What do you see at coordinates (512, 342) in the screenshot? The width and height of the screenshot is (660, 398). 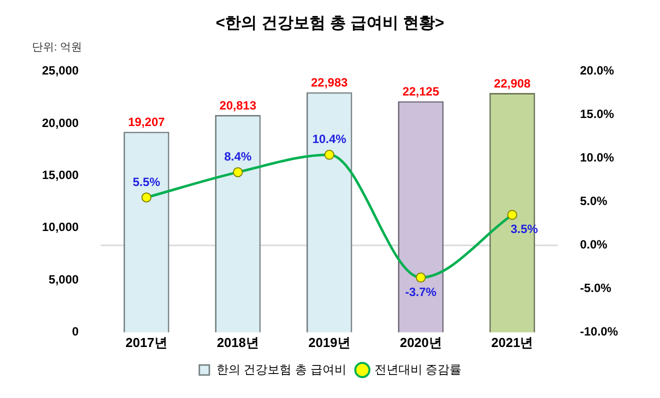 I see `x-tick-label: 2021년` at bounding box center [512, 342].